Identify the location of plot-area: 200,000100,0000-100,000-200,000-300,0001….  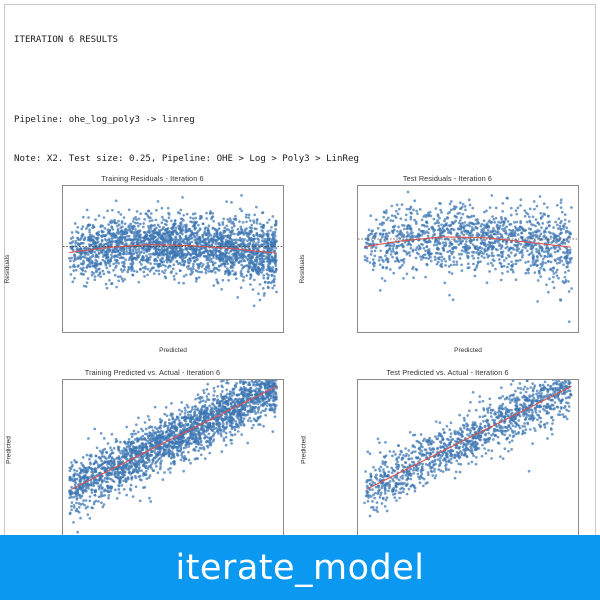
(468, 259).